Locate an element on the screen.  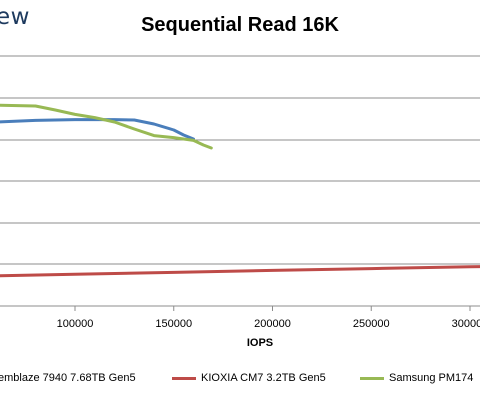
legend-item-2: KIOXIA CM7 3.2TB Gen5 is located at coordinates (249, 378).